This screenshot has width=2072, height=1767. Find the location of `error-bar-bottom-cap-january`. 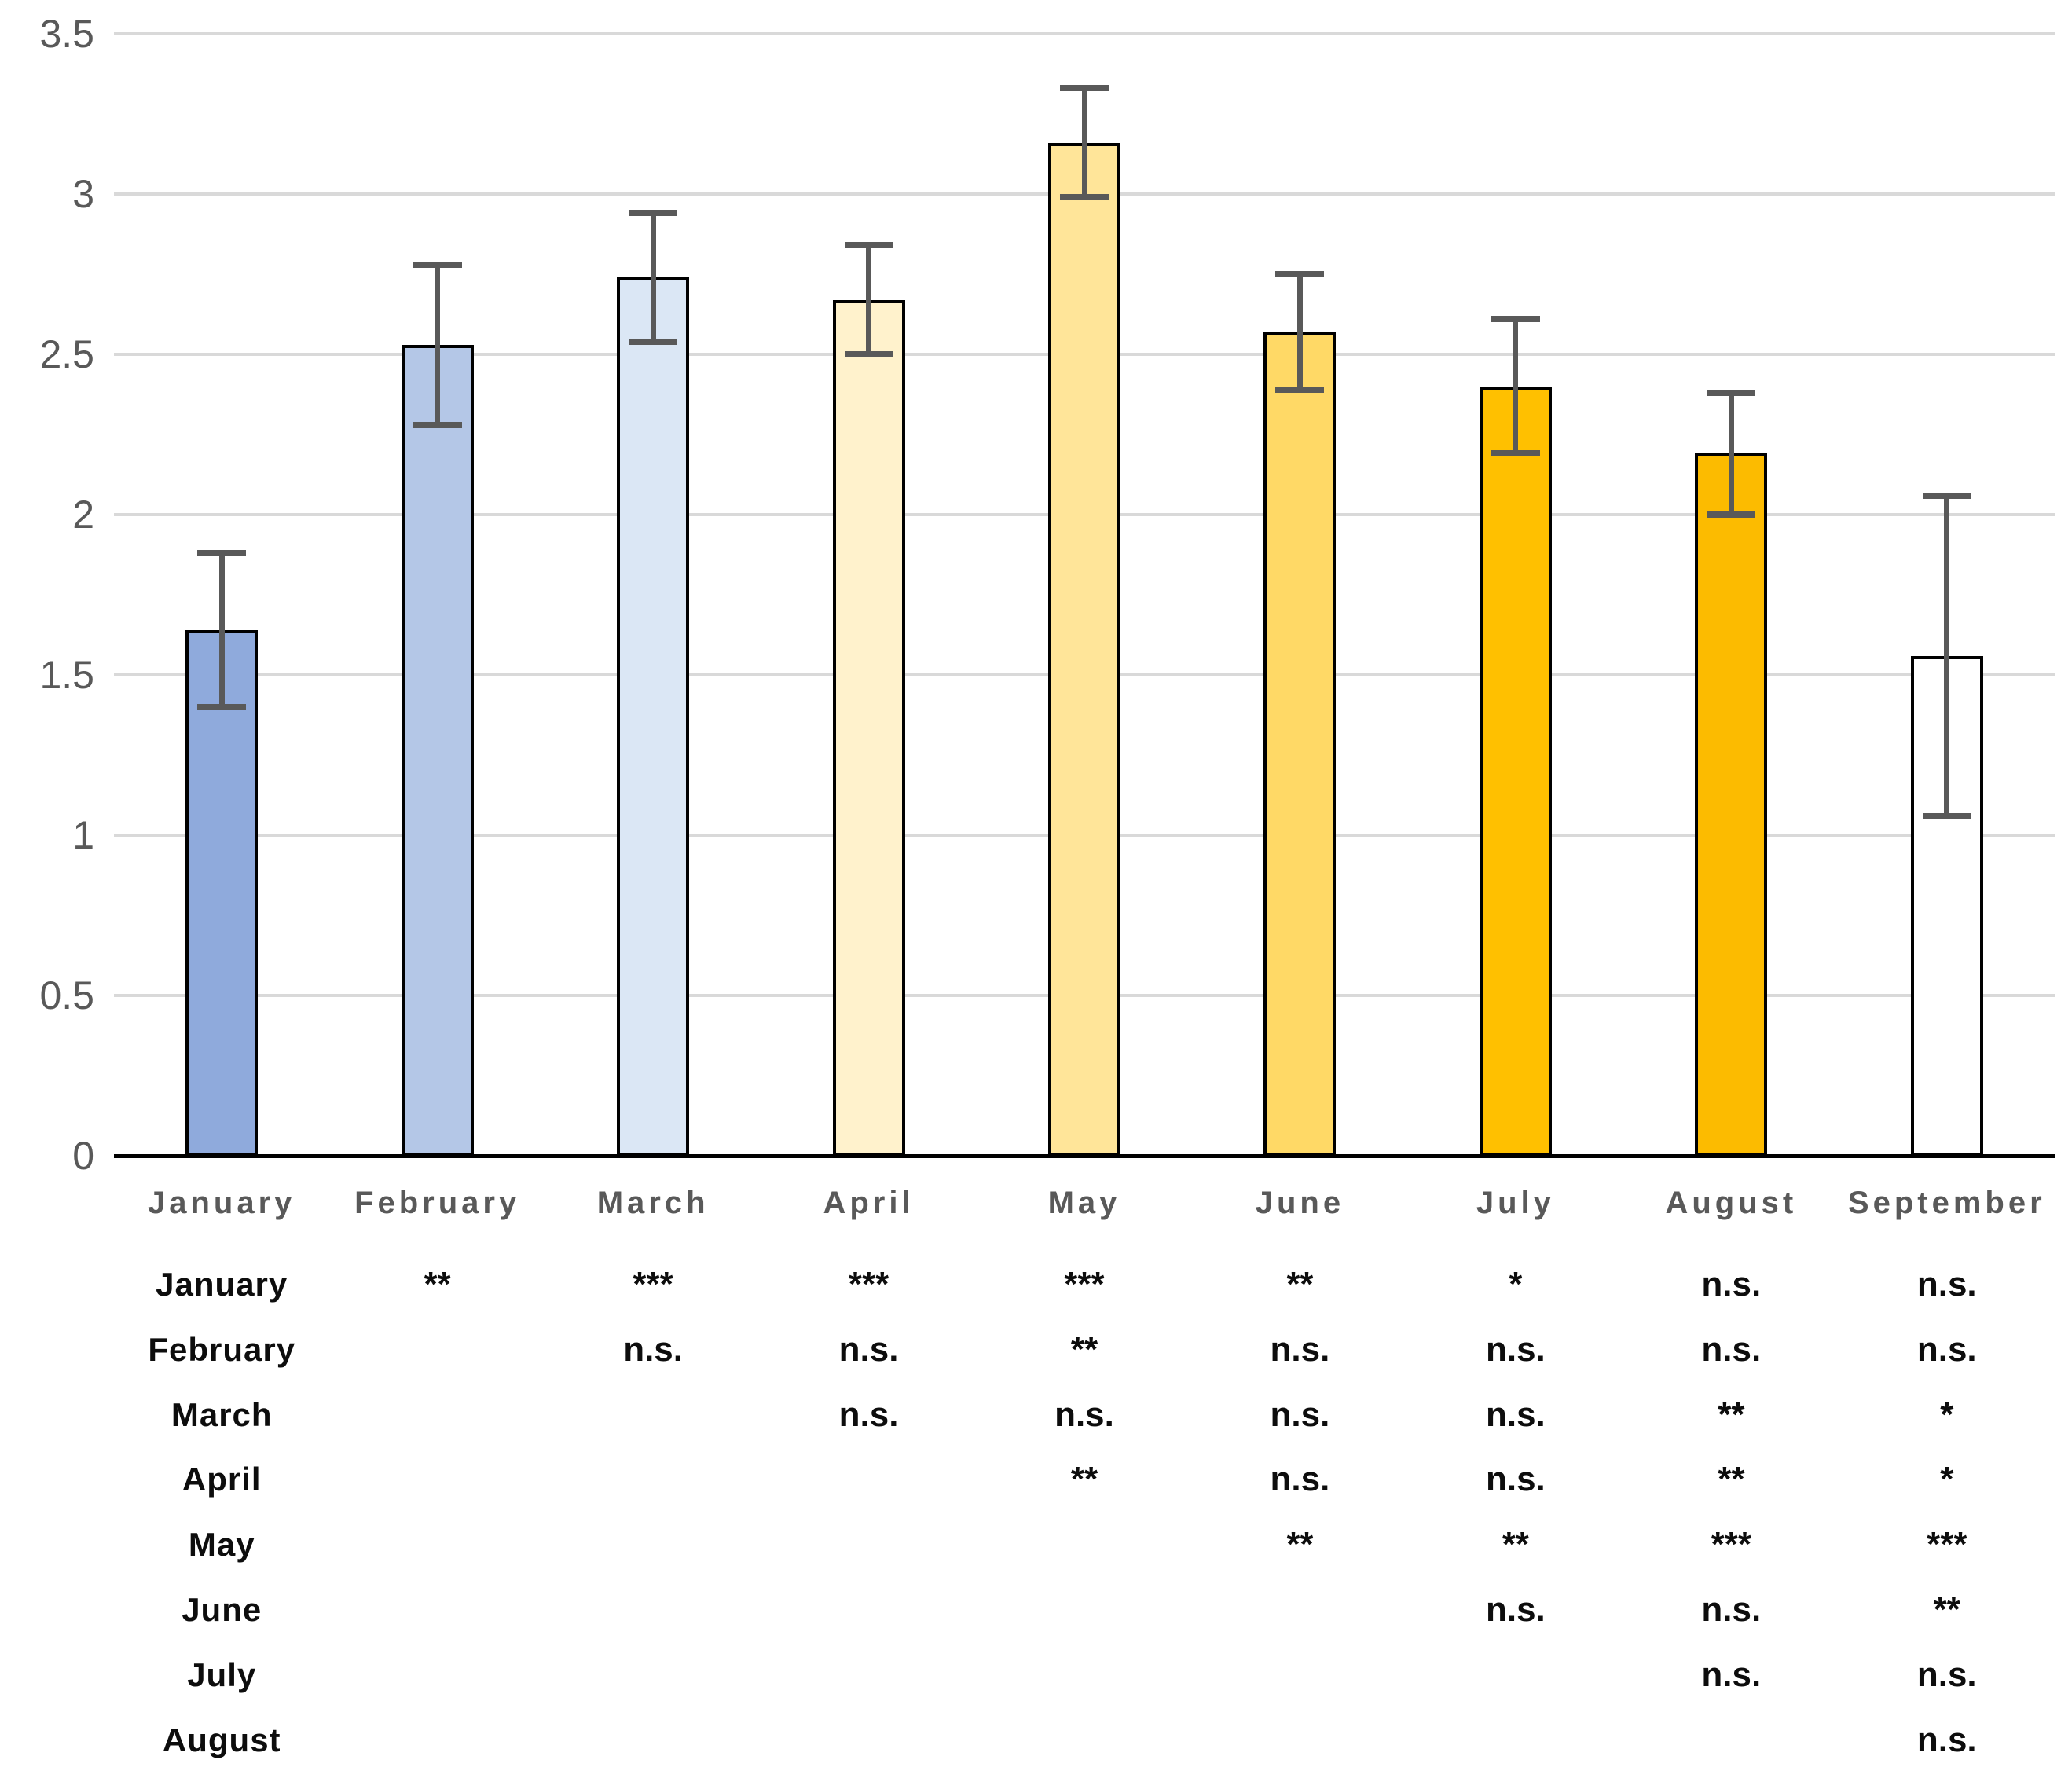

error-bar-bottom-cap-january is located at coordinates (222, 706).